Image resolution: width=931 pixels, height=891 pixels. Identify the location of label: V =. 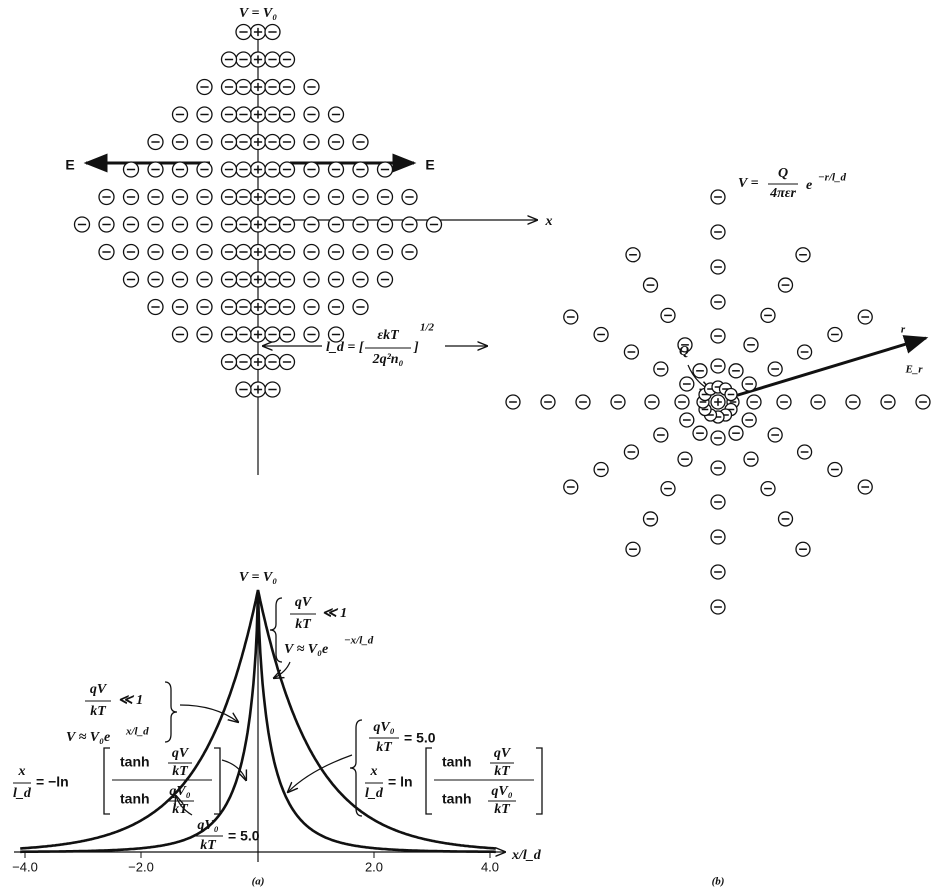
(748, 183).